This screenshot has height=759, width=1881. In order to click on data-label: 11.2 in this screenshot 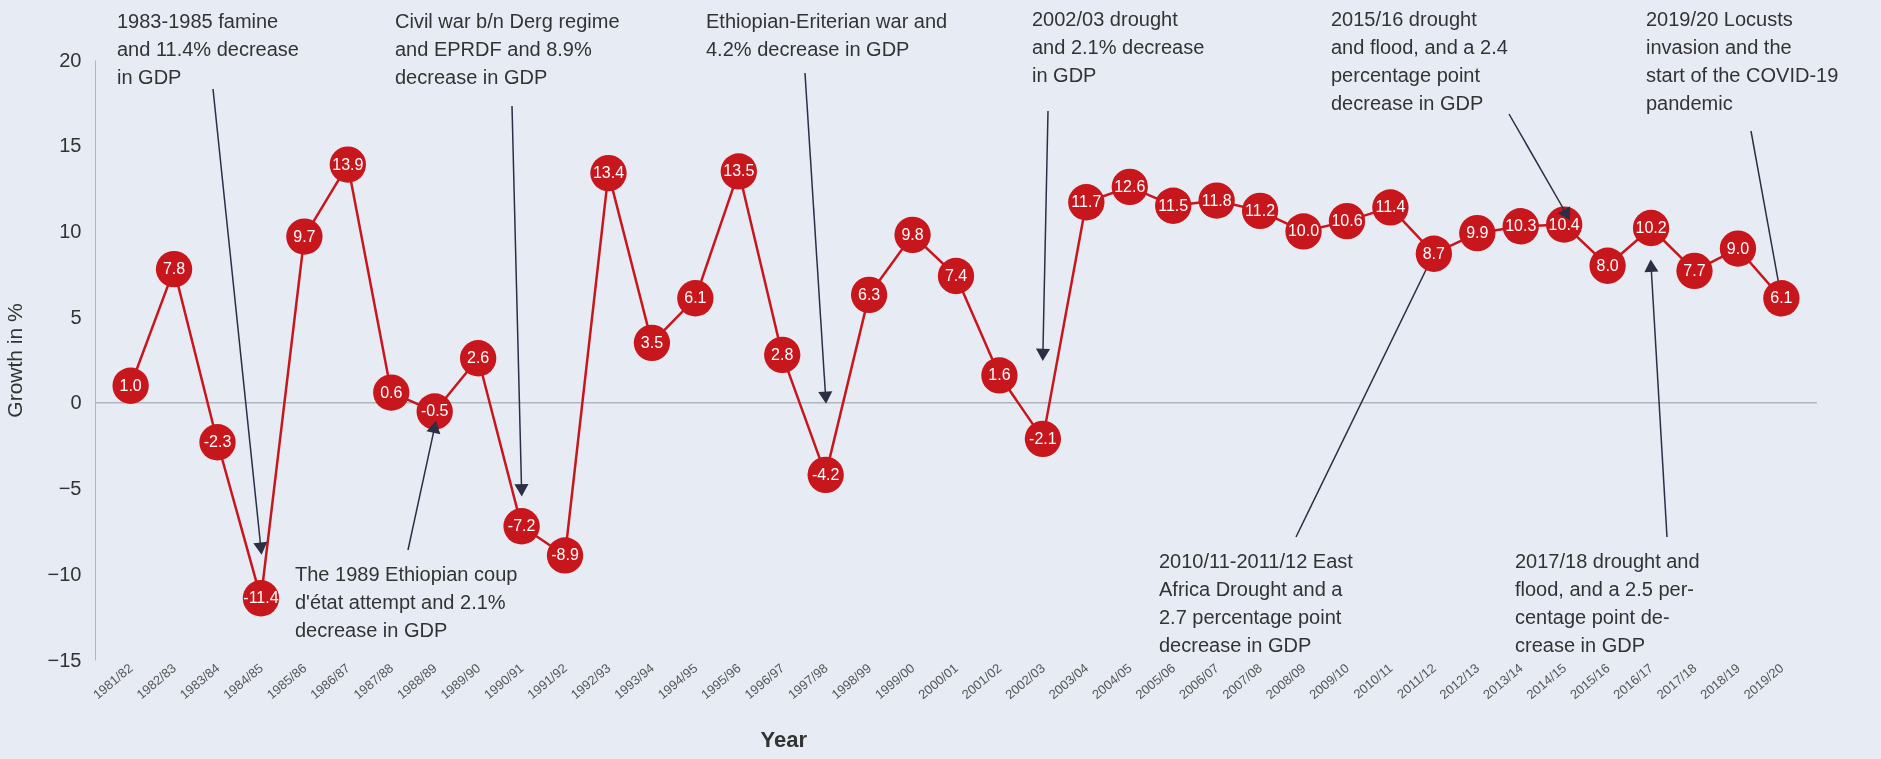, I will do `click(1260, 210)`.